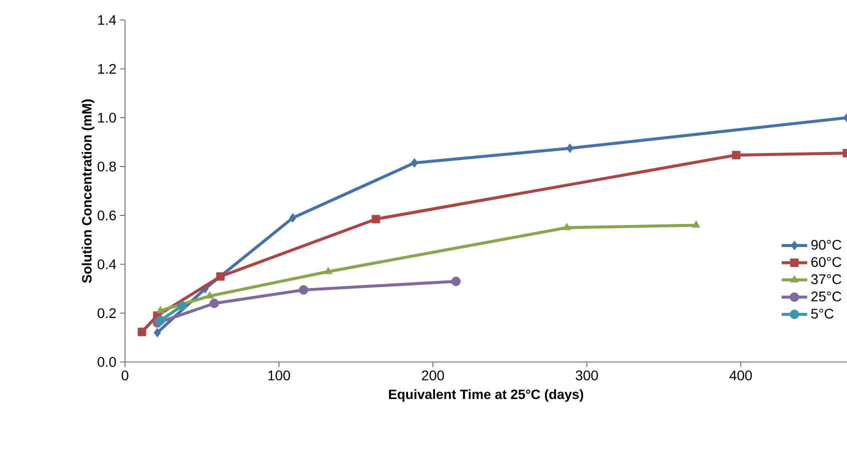 The height and width of the screenshot is (450, 847). What do you see at coordinates (826, 279) in the screenshot?
I see `legend-label: 37°C` at bounding box center [826, 279].